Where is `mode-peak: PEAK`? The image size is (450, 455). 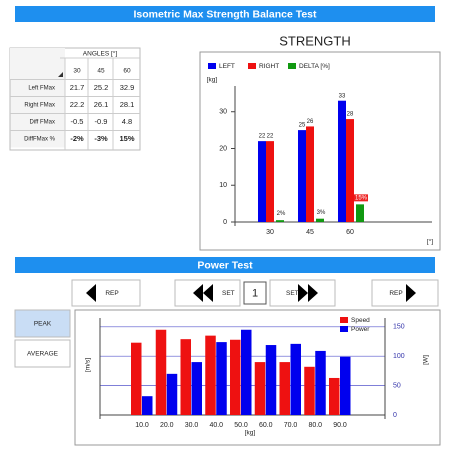 mode-peak: PEAK is located at coordinates (42, 323).